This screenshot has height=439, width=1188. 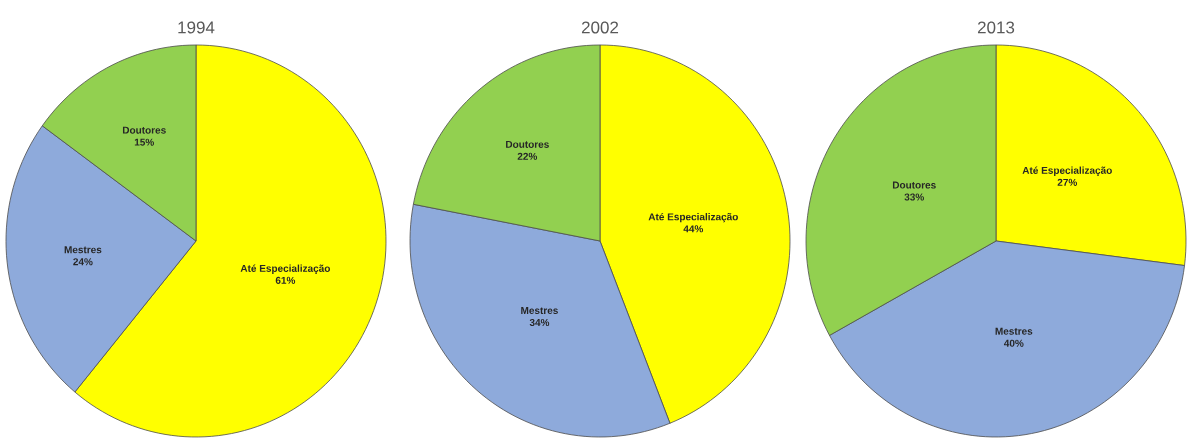 What do you see at coordinates (693, 229) in the screenshot?
I see `data-label: 44%` at bounding box center [693, 229].